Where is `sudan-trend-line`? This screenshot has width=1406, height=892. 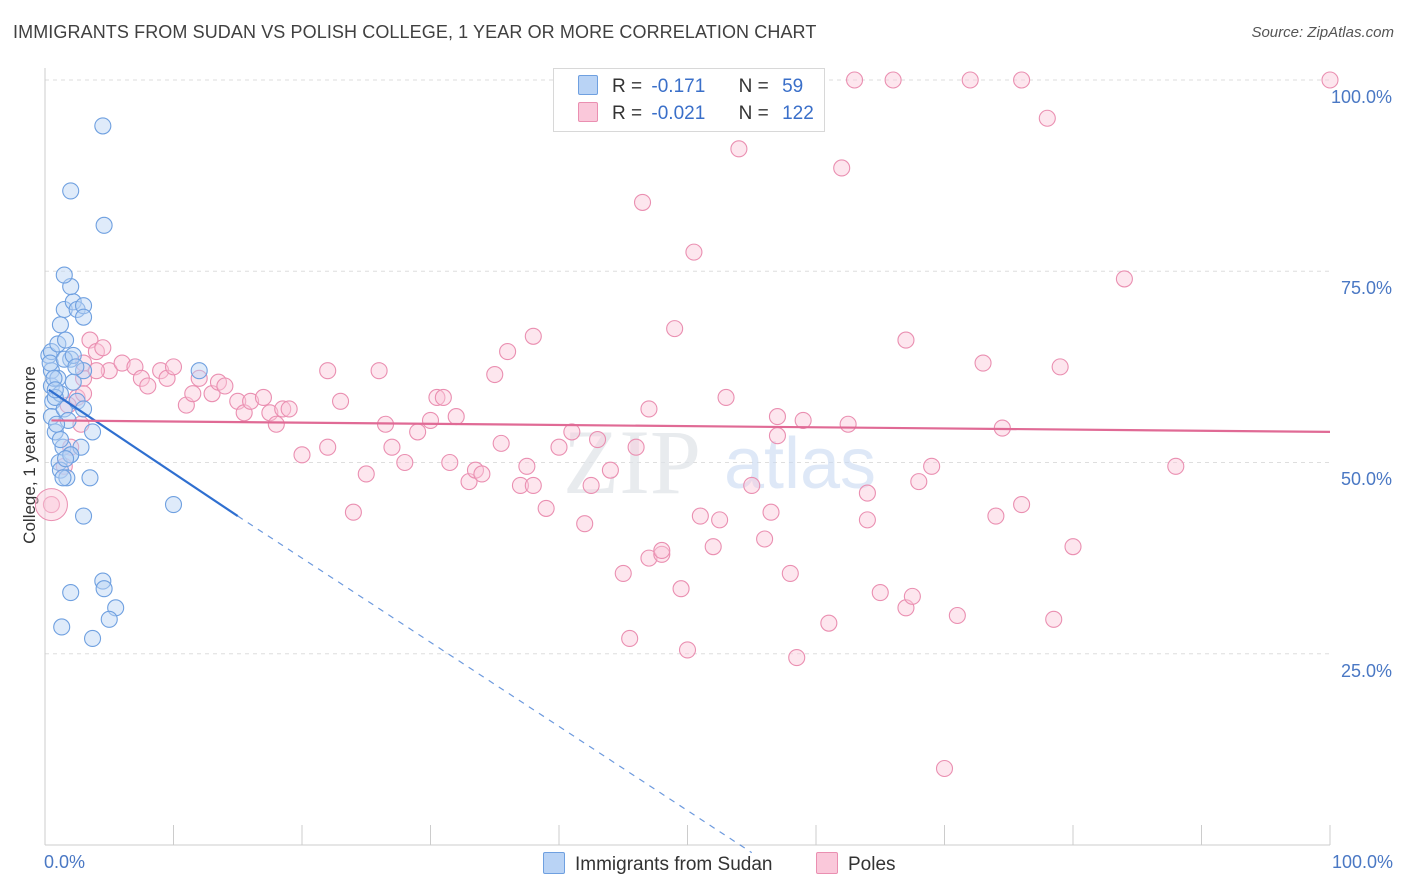 sudan-trend-line is located at coordinates (143, 452).